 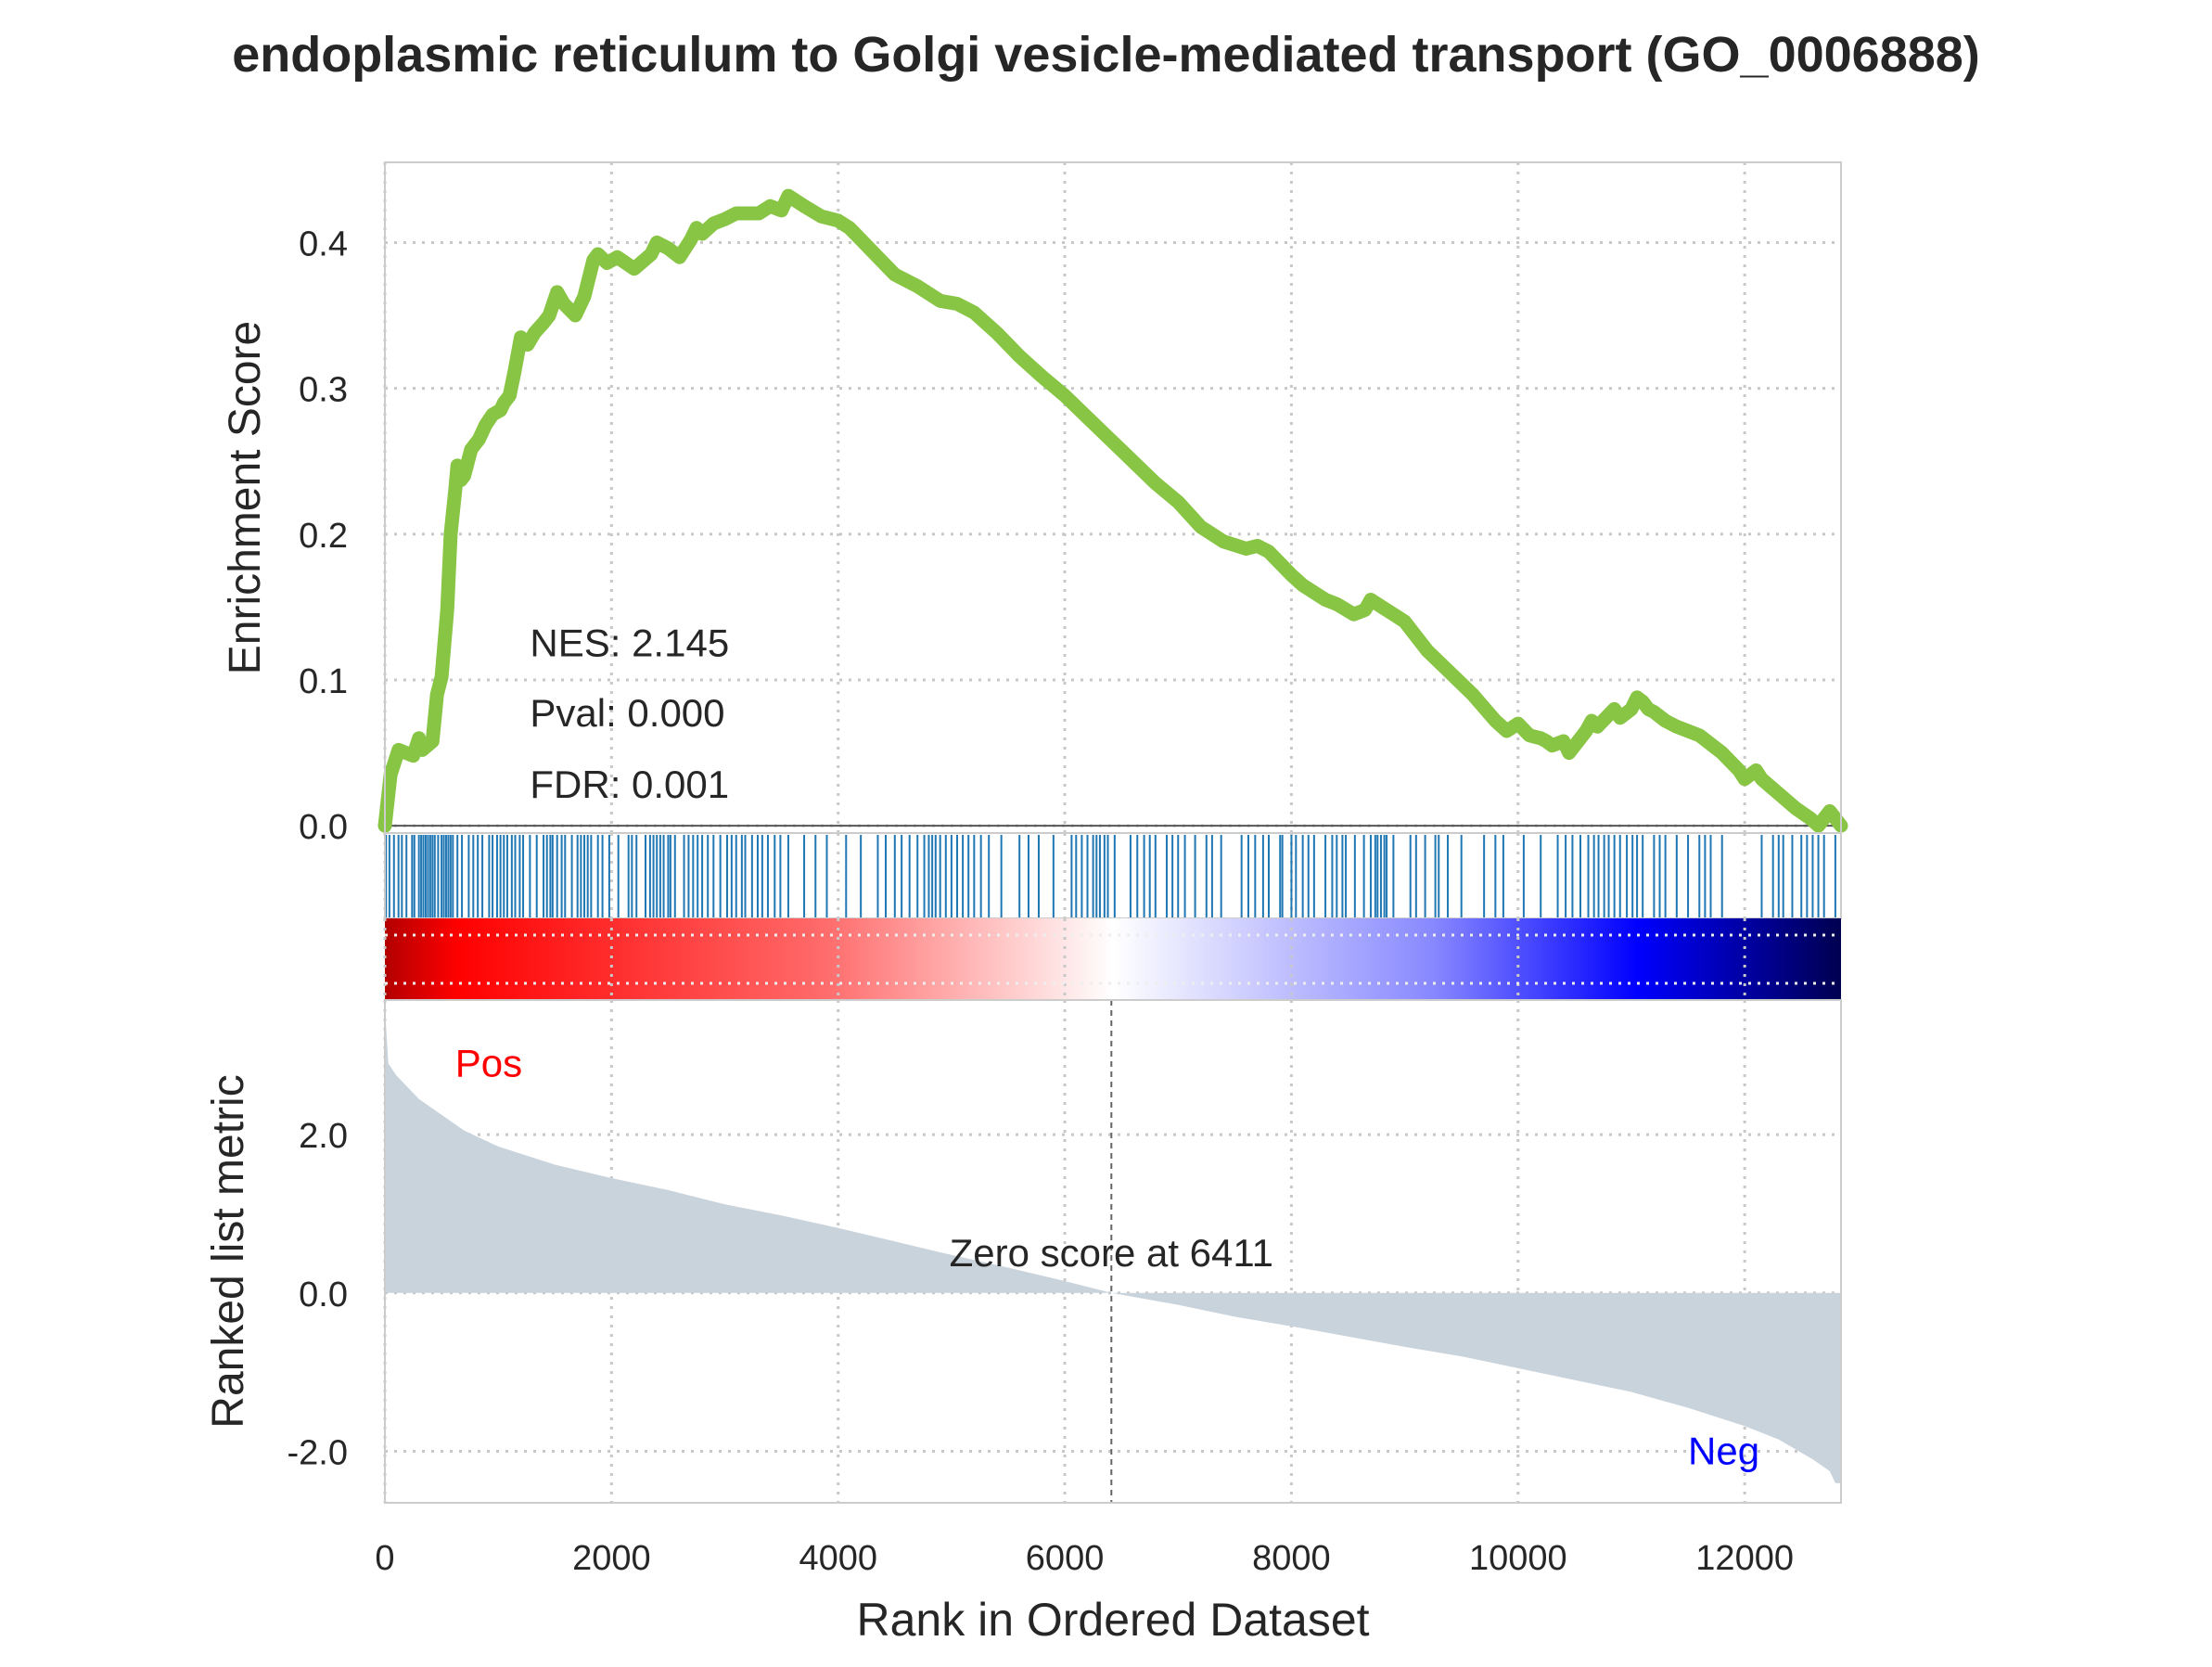 What do you see at coordinates (1112, 1620) in the screenshot?
I see `x-axis-label: Rank in Ordered Dataset` at bounding box center [1112, 1620].